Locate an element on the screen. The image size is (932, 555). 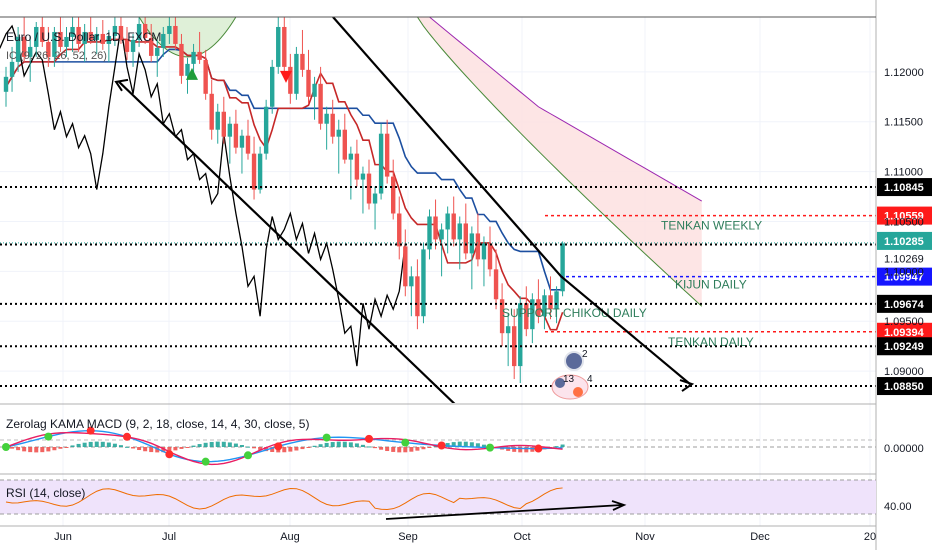
event-badge-icon is located at coordinates (574, 361).